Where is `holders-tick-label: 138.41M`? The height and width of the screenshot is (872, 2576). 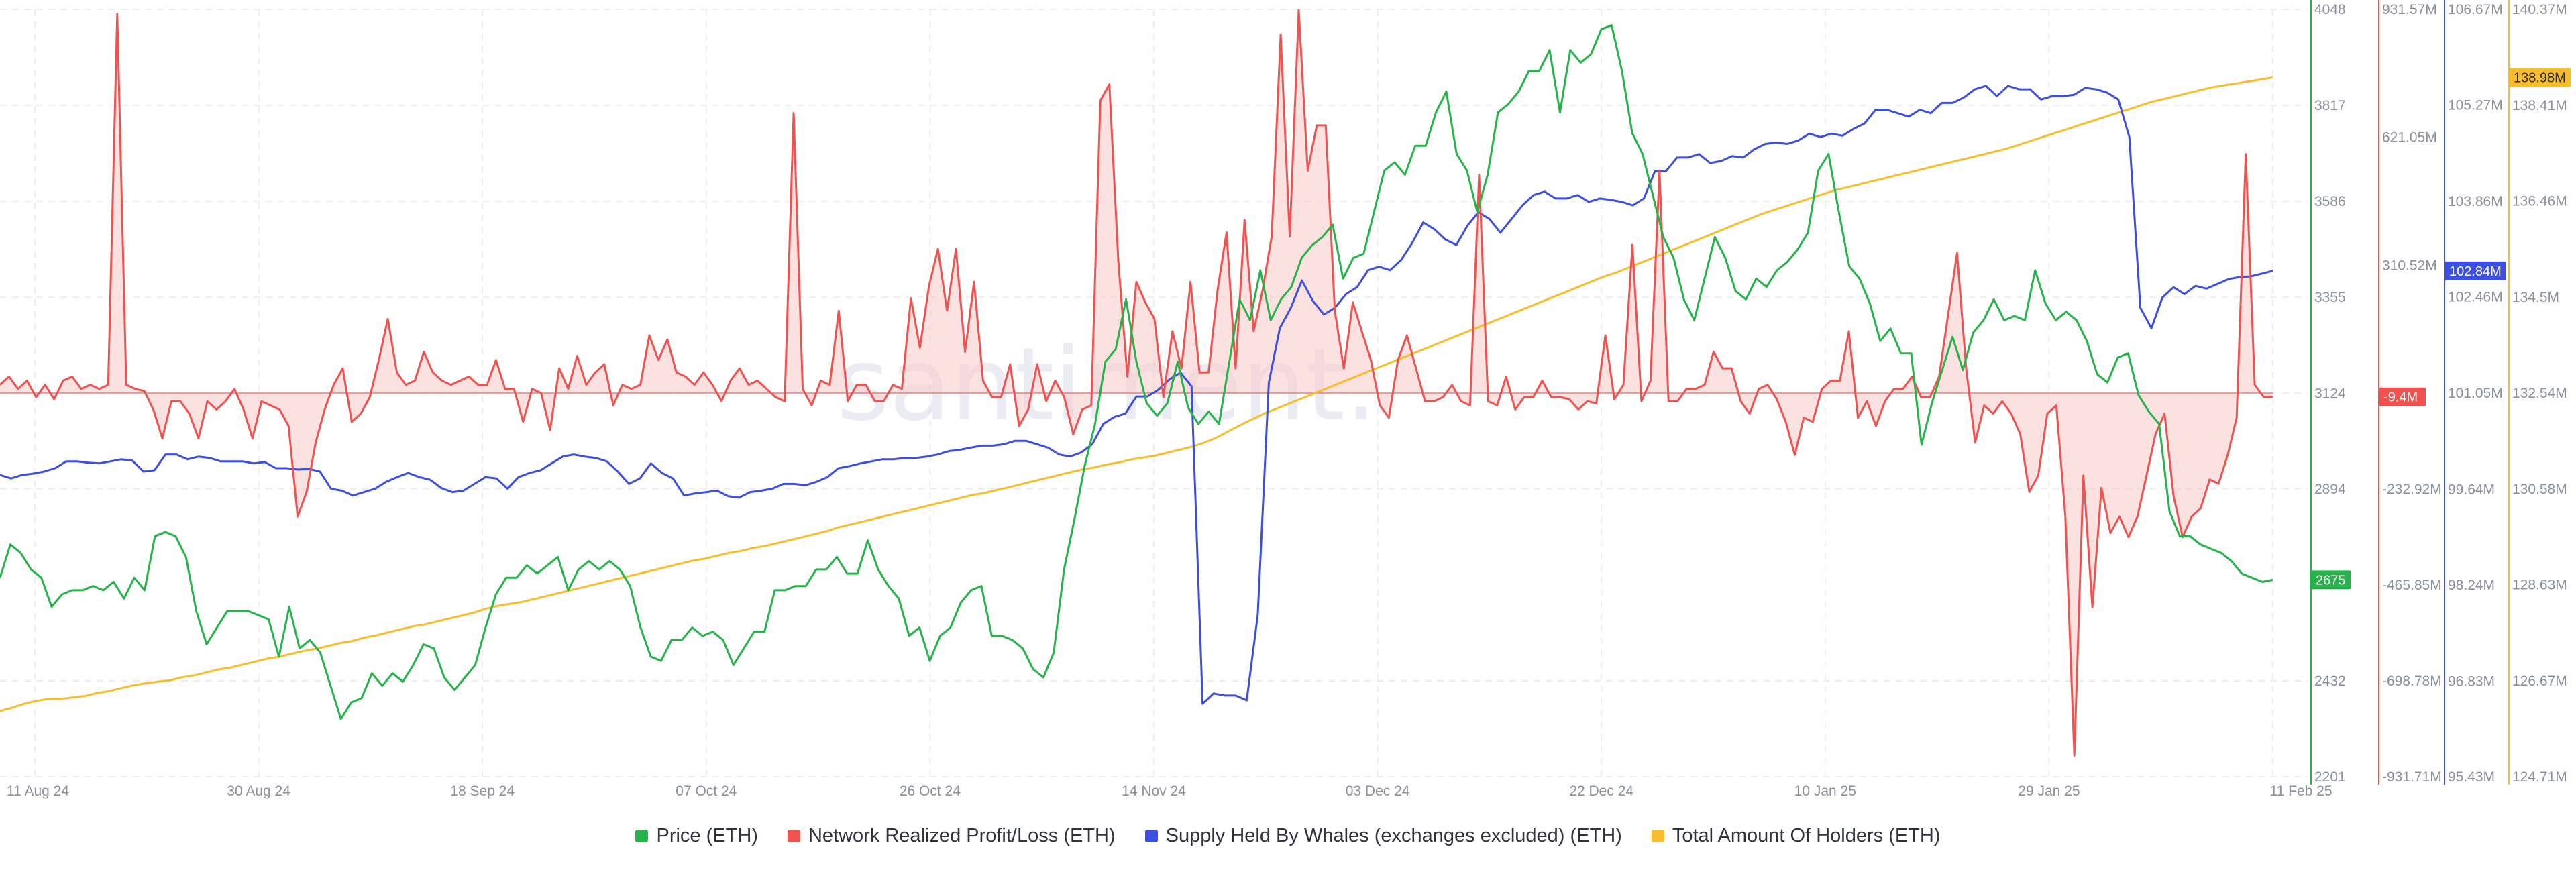 holders-tick-label: 138.41M is located at coordinates (2539, 106).